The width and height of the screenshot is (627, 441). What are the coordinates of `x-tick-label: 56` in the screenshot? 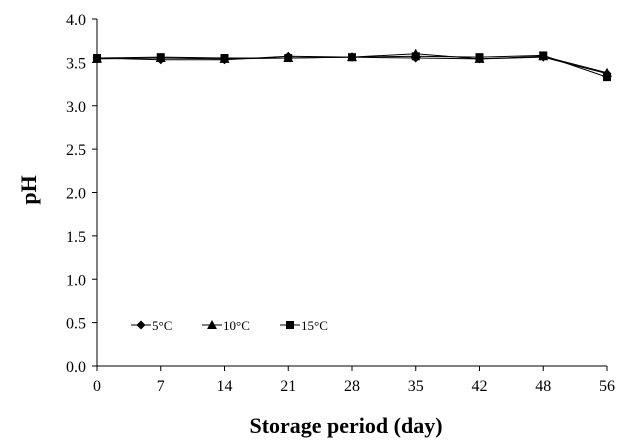 It's located at (607, 386).